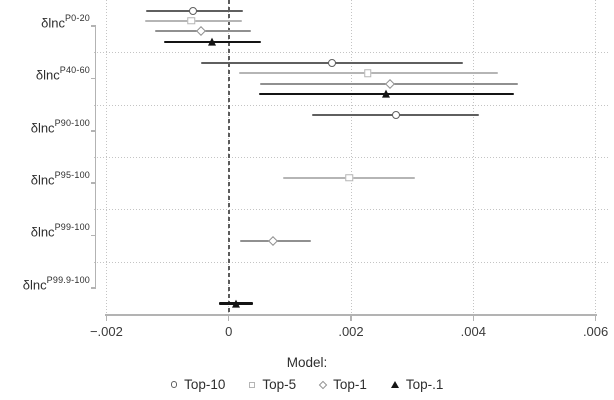  I want to click on x-axis-line, so click(351, 315).